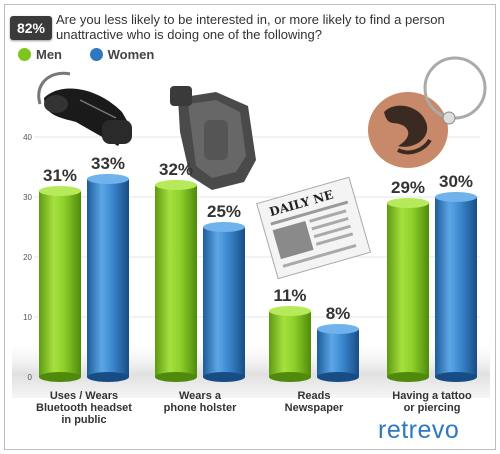 Image resolution: width=500 pixels, height=454 pixels. Describe the element at coordinates (200, 408) in the screenshot. I see `category-label: phone holster` at that location.